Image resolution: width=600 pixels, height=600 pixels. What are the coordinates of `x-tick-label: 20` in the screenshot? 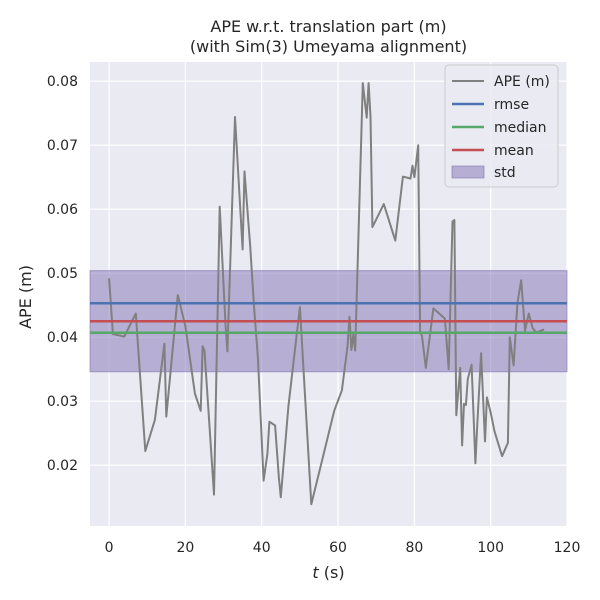 It's located at (185, 548).